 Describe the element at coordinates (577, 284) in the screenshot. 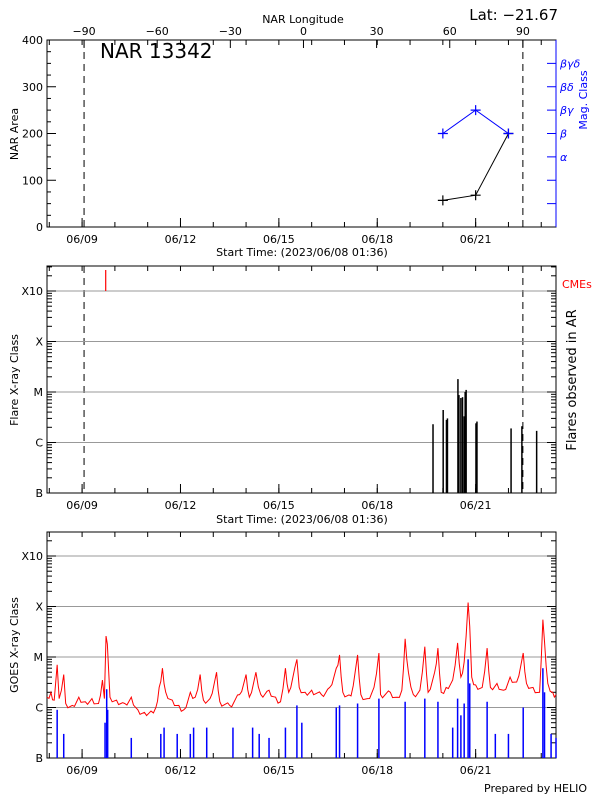

I see `cme-label: CMEs` at that location.